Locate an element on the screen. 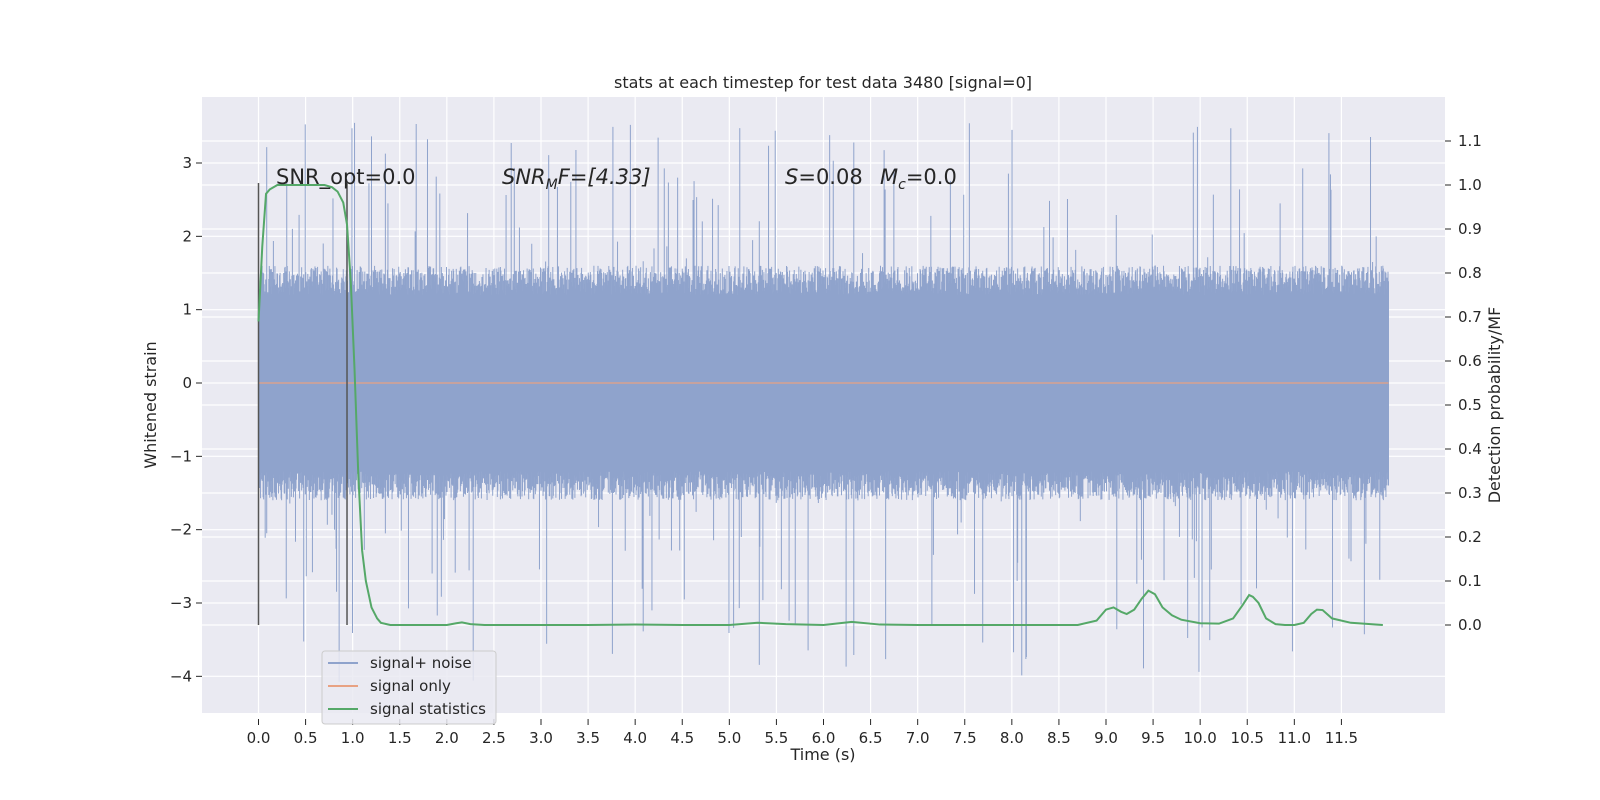  tick-label-x: 5.0 is located at coordinates (729, 738).